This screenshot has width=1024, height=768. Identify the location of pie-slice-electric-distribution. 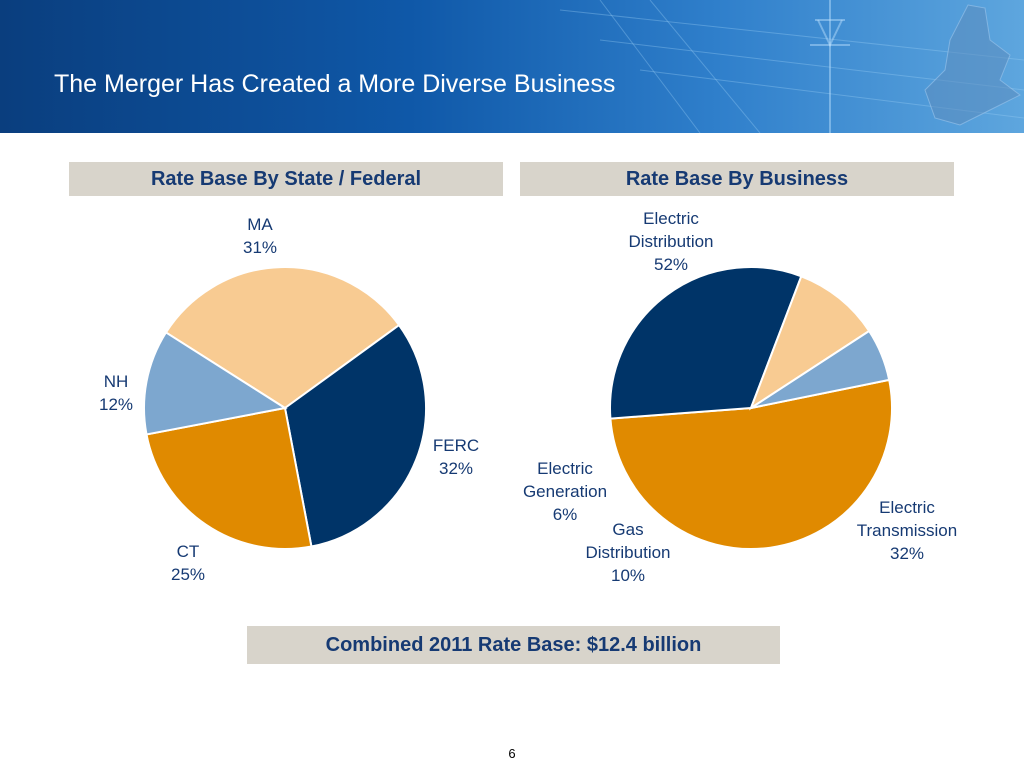
(751, 464).